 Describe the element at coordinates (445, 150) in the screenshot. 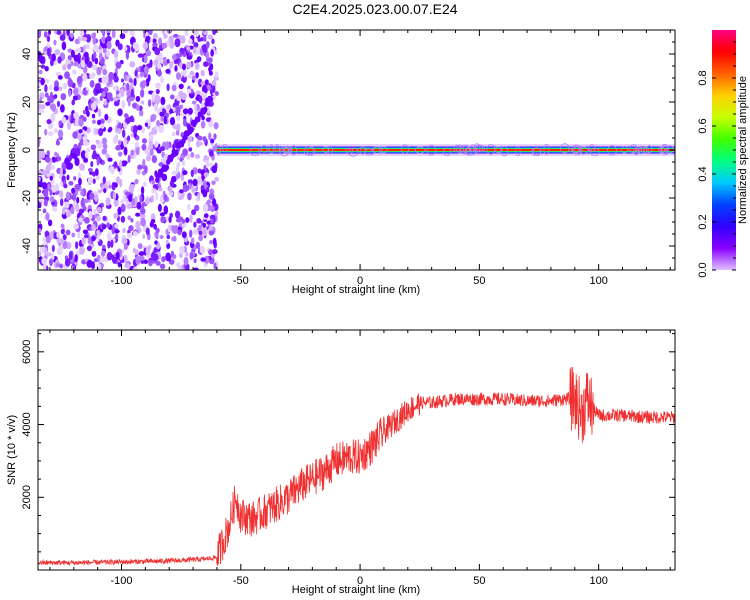

I see `signal-band-core` at that location.